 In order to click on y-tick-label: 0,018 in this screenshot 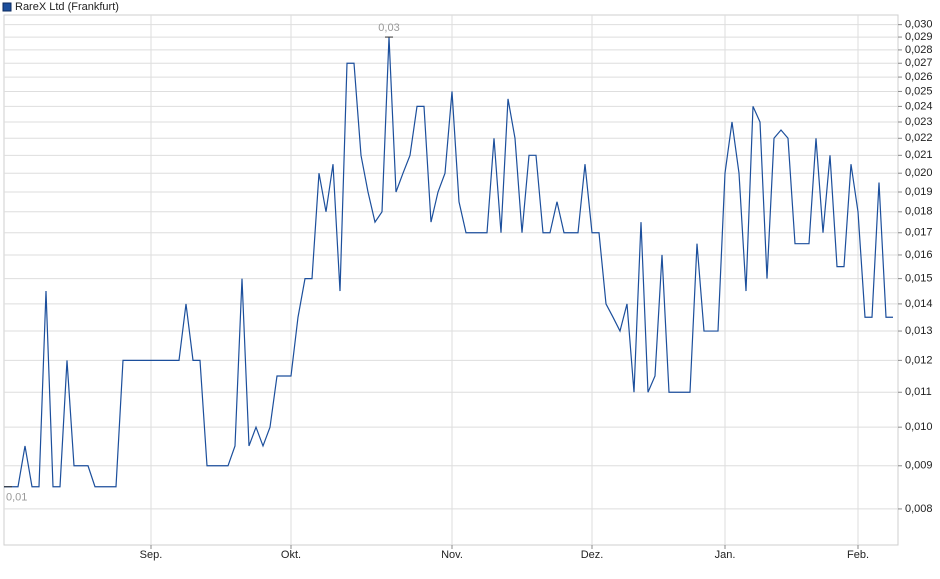, I will do `click(919, 212)`.